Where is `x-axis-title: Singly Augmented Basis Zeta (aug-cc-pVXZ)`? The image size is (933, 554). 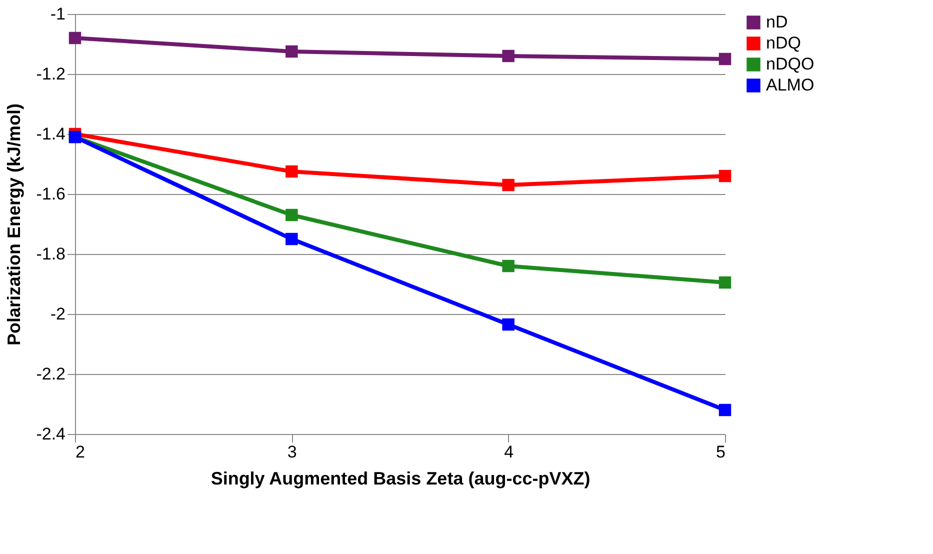
x-axis-title: Singly Augmented Basis Zeta (aug-cc-pVXZ) is located at coordinates (400, 478).